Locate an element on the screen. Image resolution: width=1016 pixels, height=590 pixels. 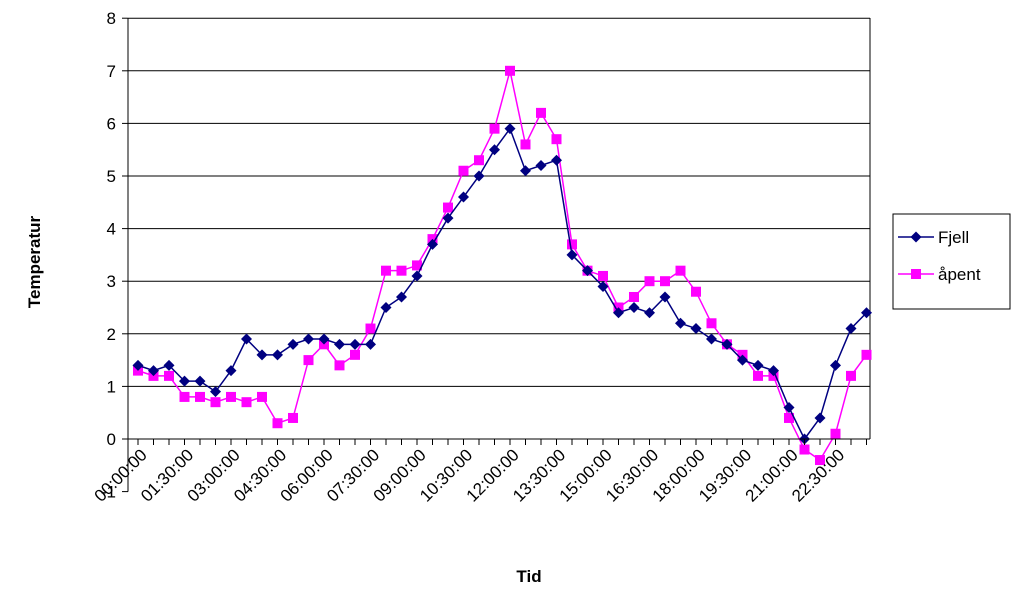
legend-label: Fjell is located at coordinates (953, 237).